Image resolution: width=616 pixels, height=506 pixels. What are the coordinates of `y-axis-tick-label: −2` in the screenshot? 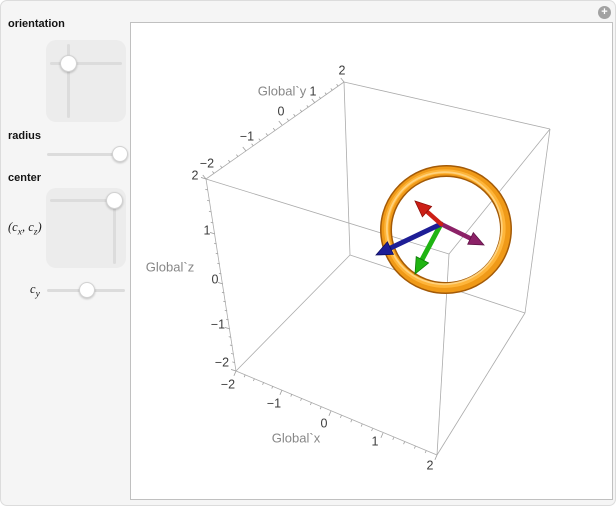 It's located at (207, 163).